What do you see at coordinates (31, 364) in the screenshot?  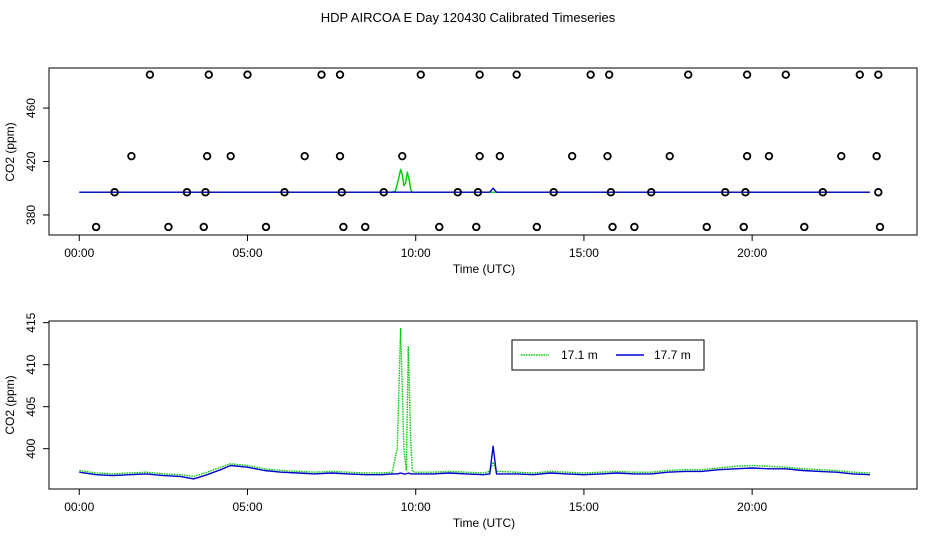 I see `y-tick-label: 410` at bounding box center [31, 364].